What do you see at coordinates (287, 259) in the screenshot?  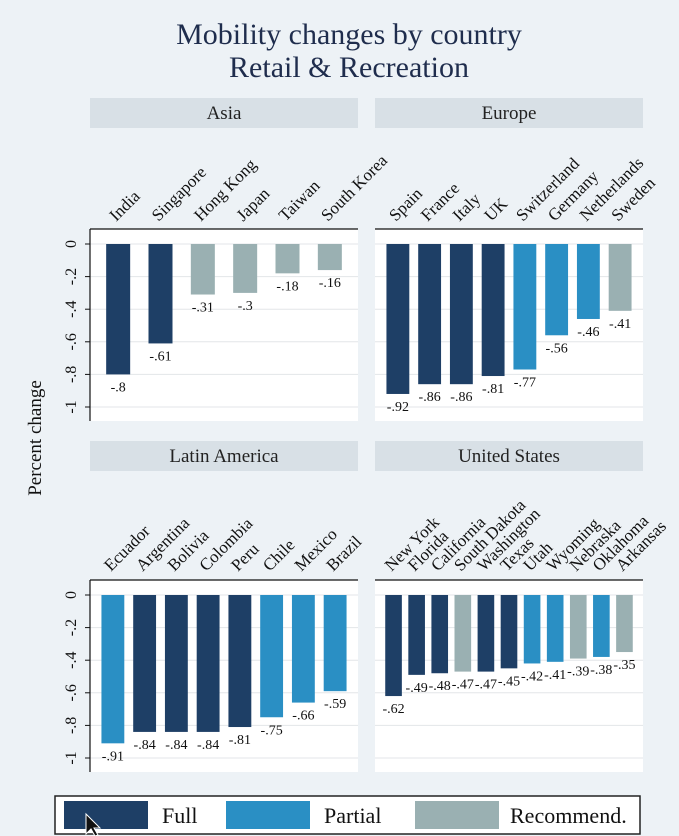 I see `bar-taiwan` at bounding box center [287, 259].